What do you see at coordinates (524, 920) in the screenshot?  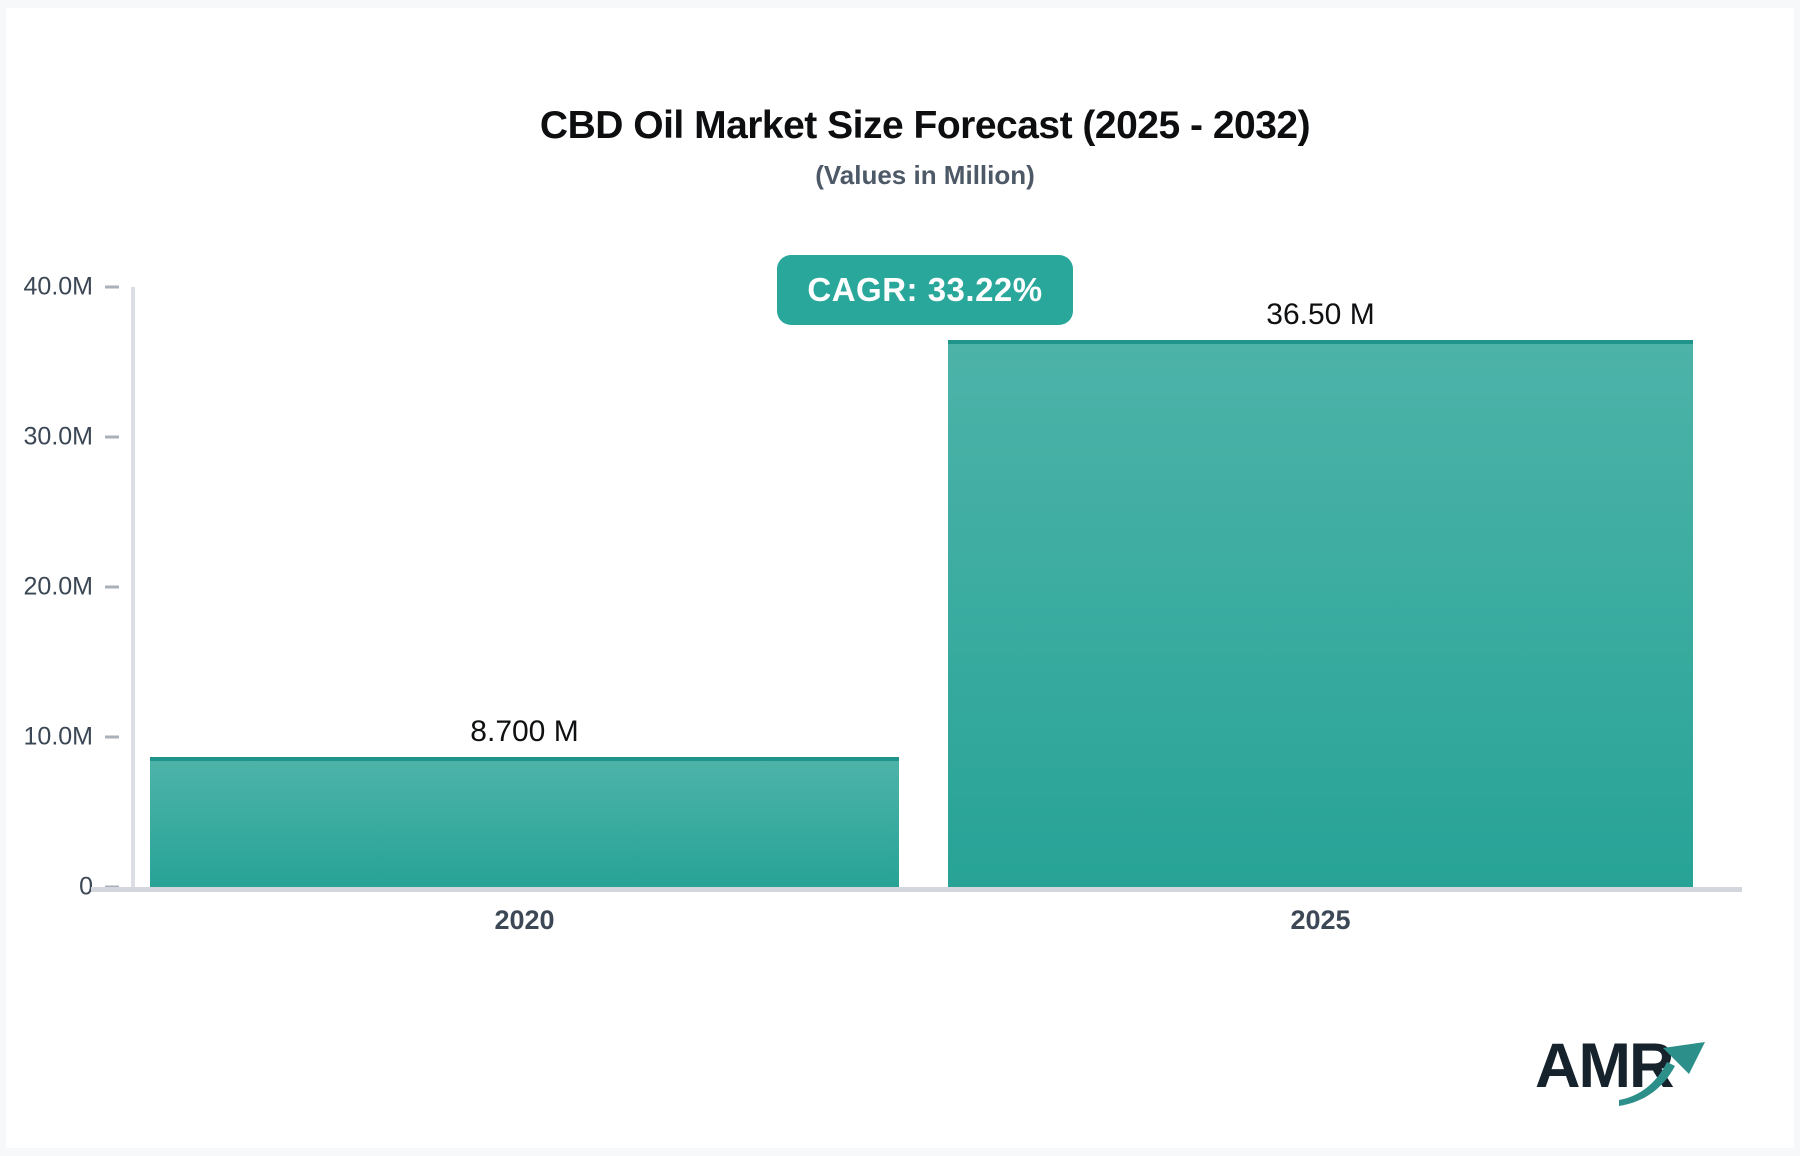 I see `x-tick-label: 2020` at bounding box center [524, 920].